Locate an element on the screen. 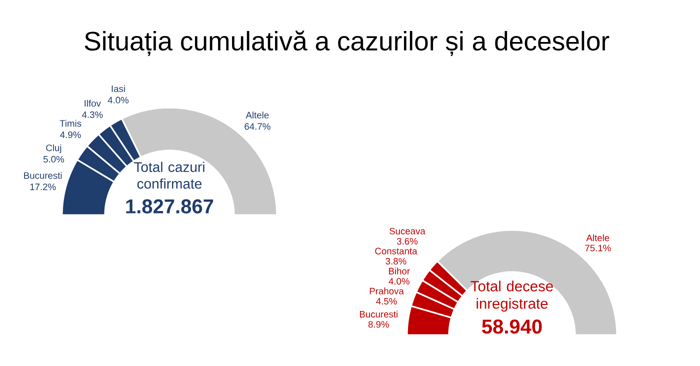 The height and width of the screenshot is (366, 700). data-label: 4.9% is located at coordinates (70, 134).